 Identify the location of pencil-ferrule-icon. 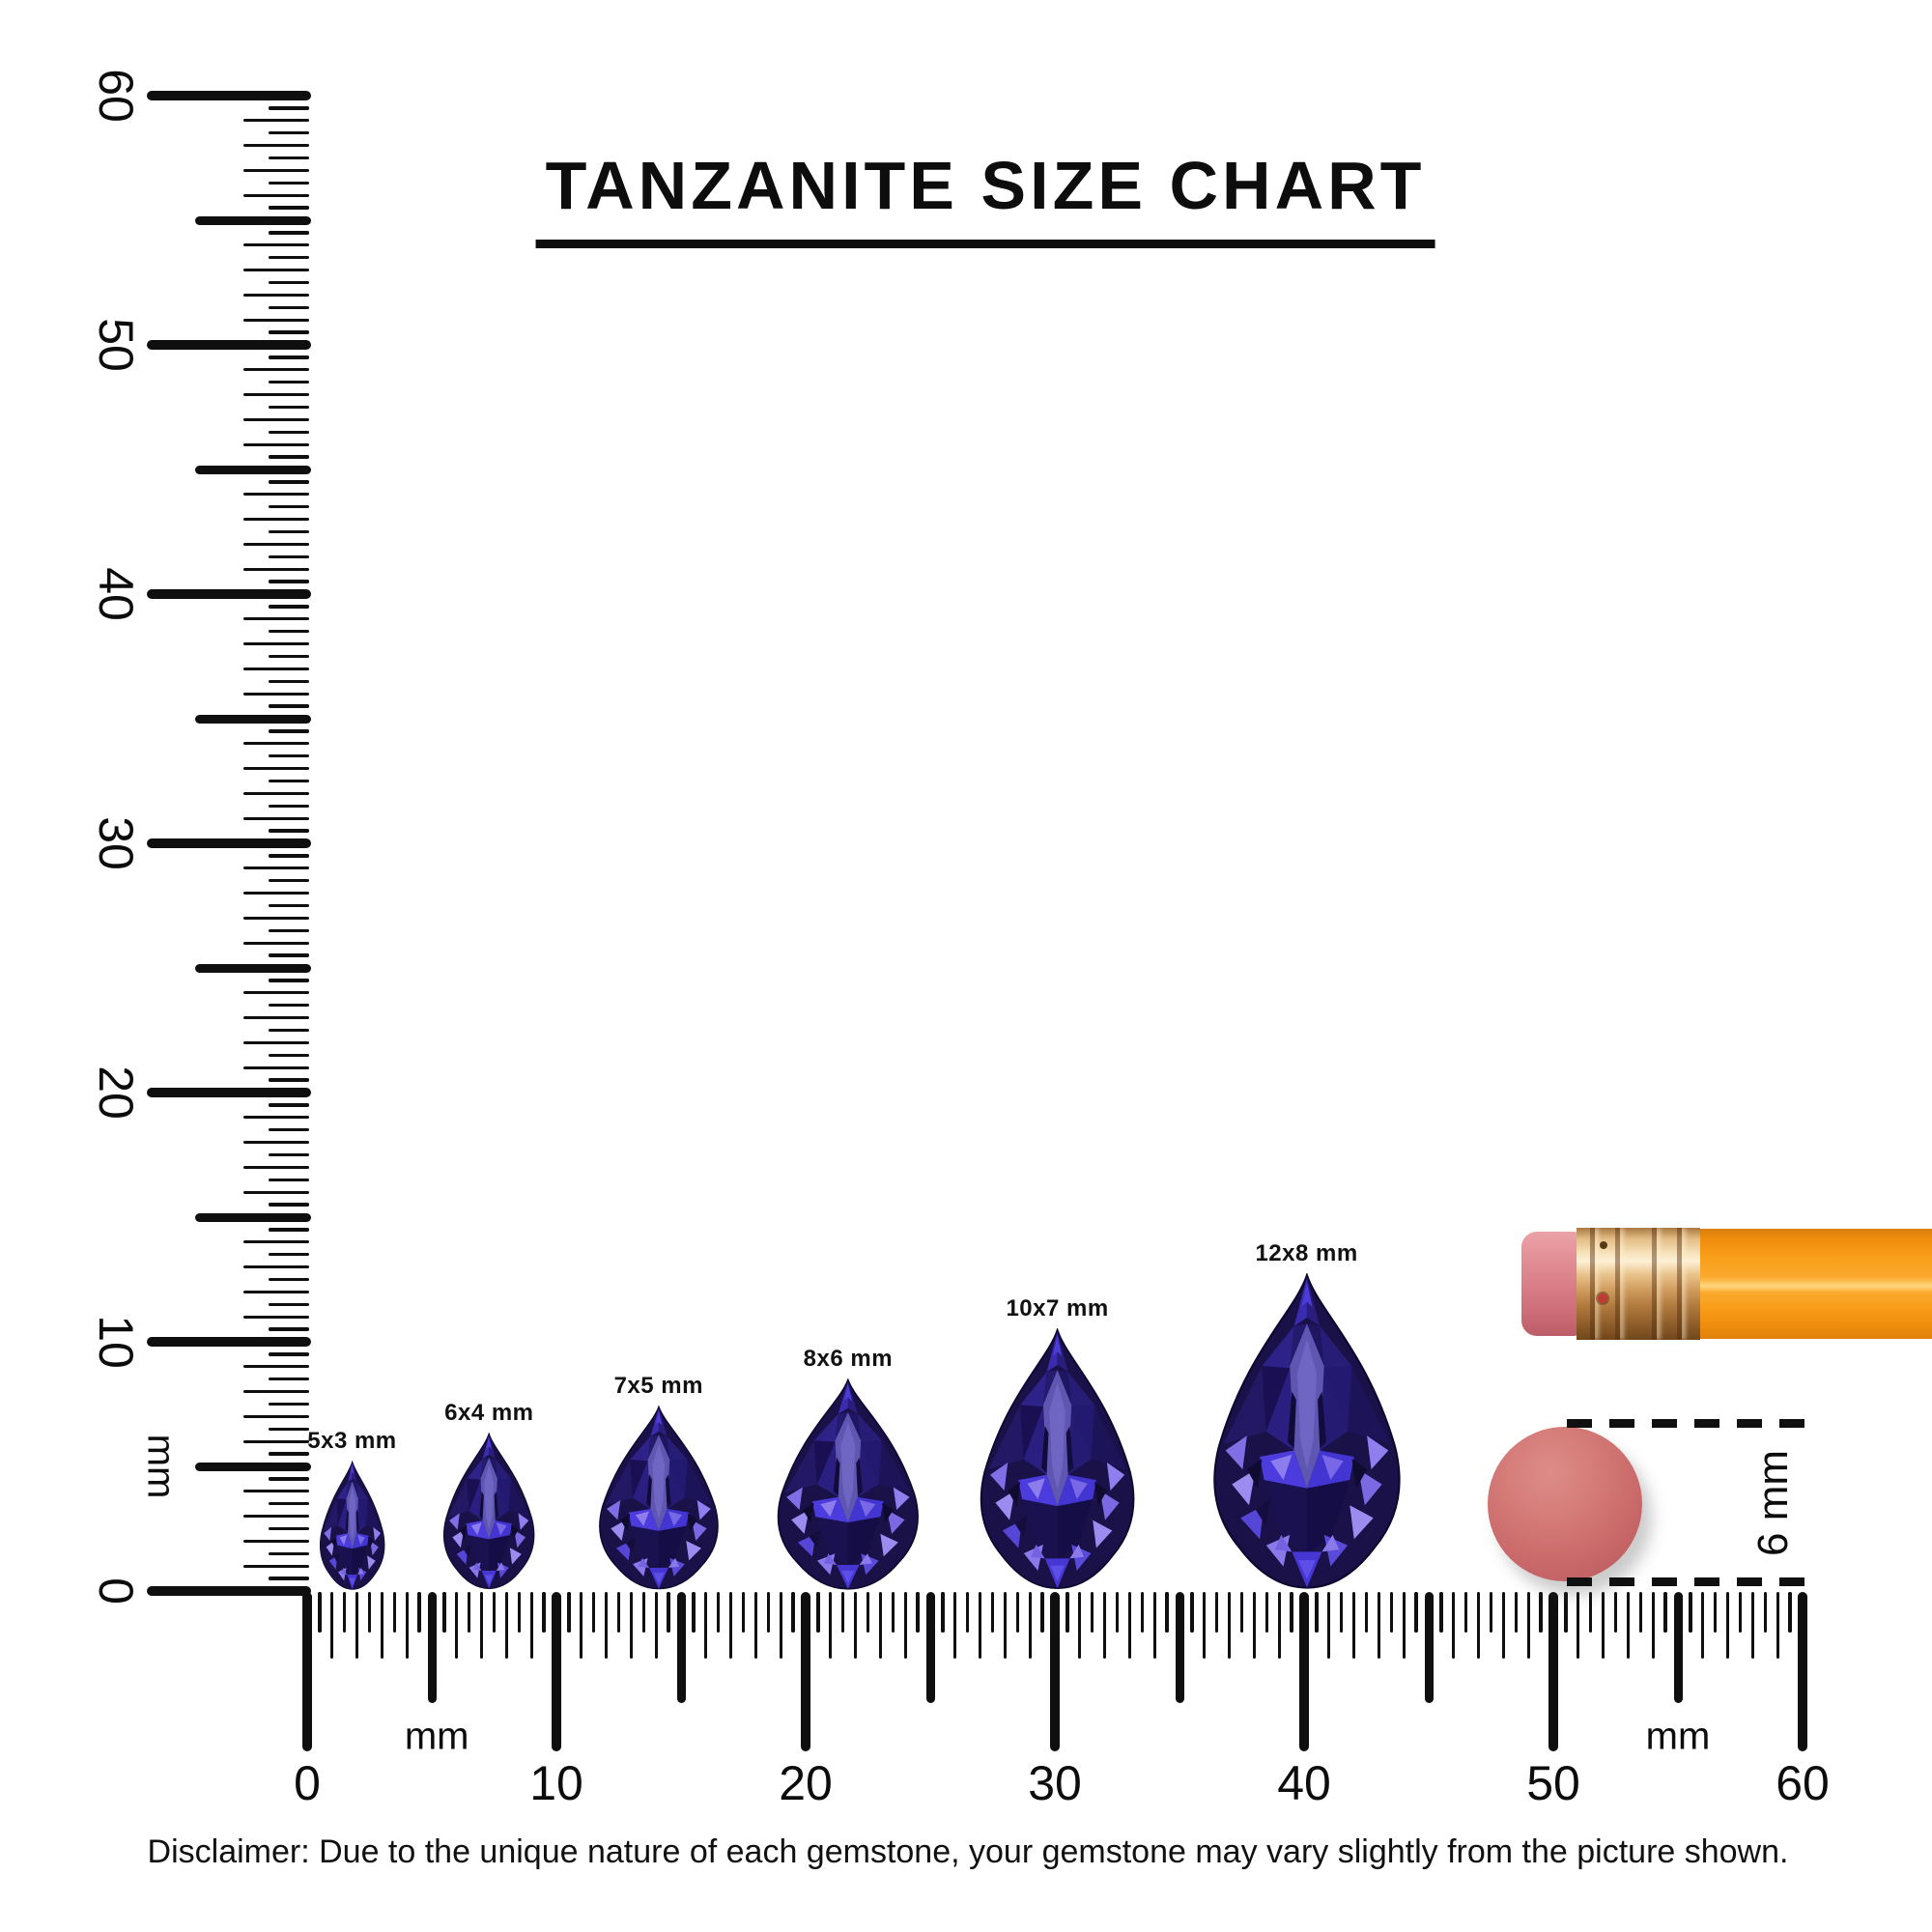
(1638, 1284).